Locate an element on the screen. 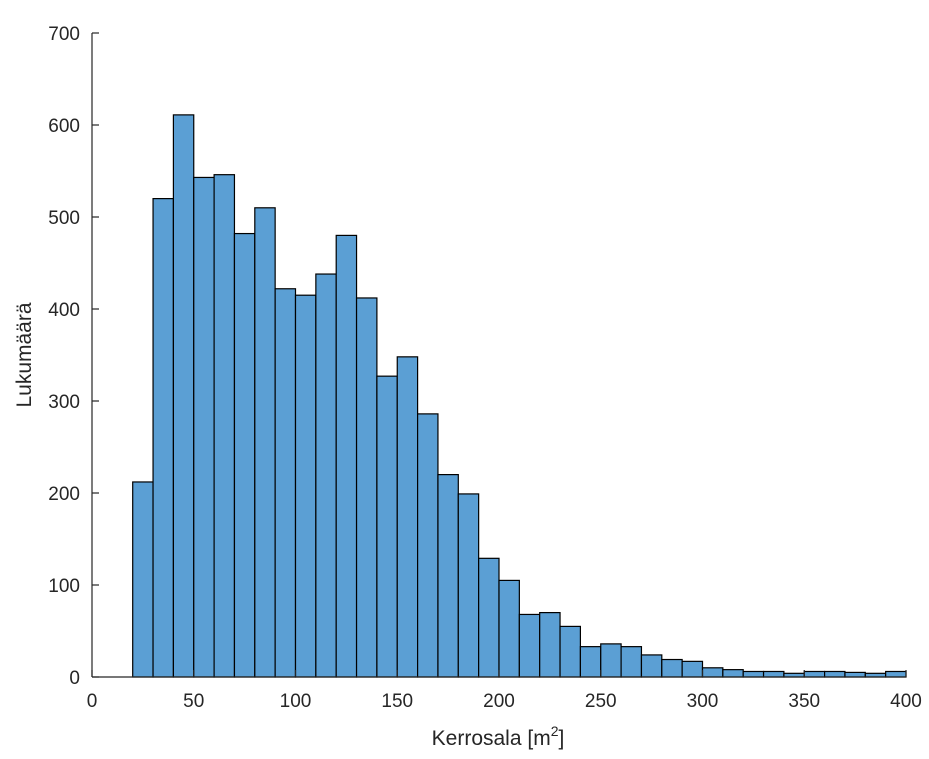 The image size is (929, 759). y-axis-title: Lukumäärä is located at coordinates (24, 354).